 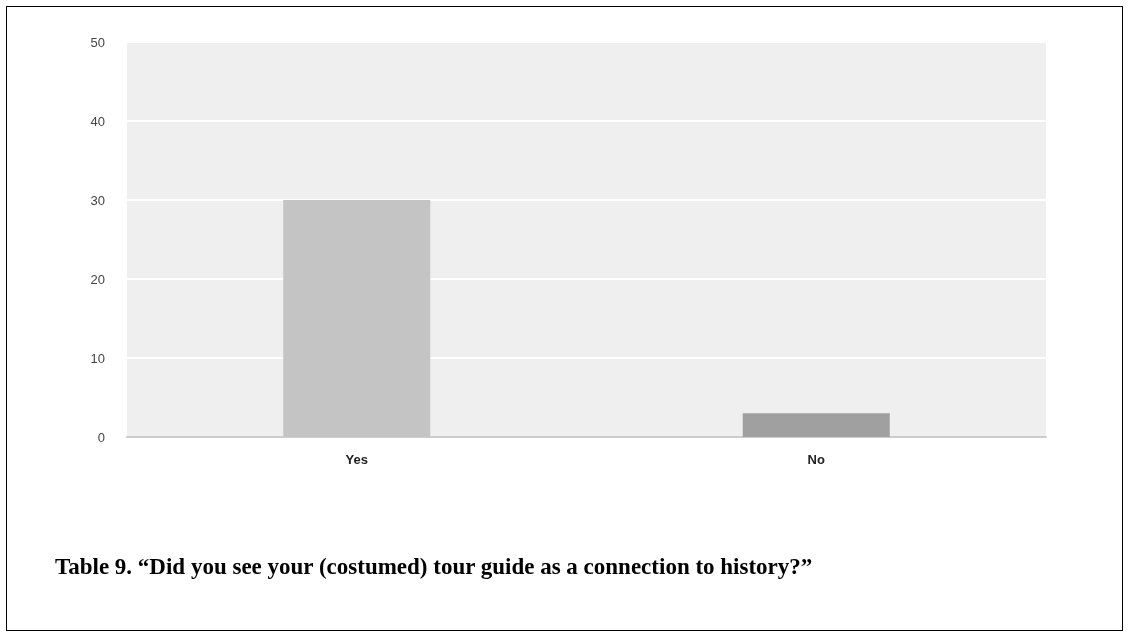 What do you see at coordinates (97, 279) in the screenshot?
I see `y-tick-label: 20` at bounding box center [97, 279].